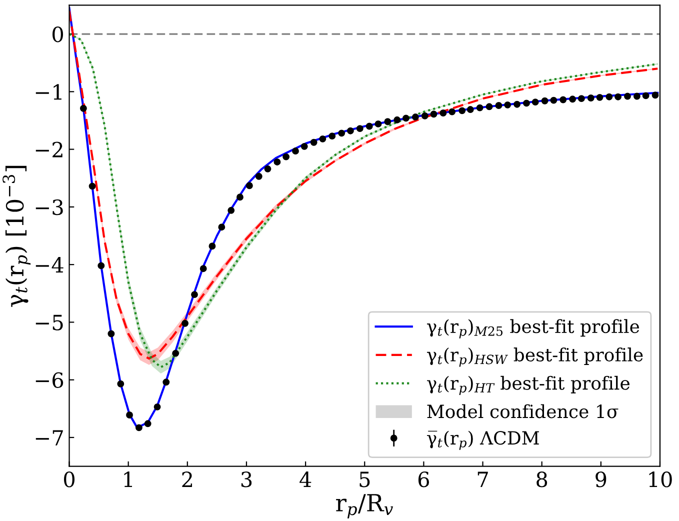  I want to click on y-tick-label: −3, so click(49, 207).